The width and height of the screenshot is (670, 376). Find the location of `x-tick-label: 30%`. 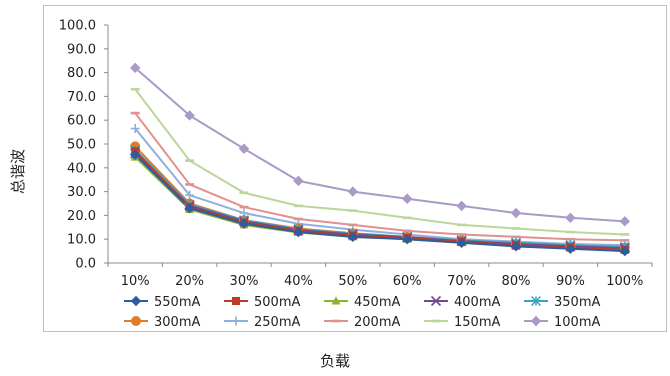

x-tick-label: 30% is located at coordinates (244, 281).